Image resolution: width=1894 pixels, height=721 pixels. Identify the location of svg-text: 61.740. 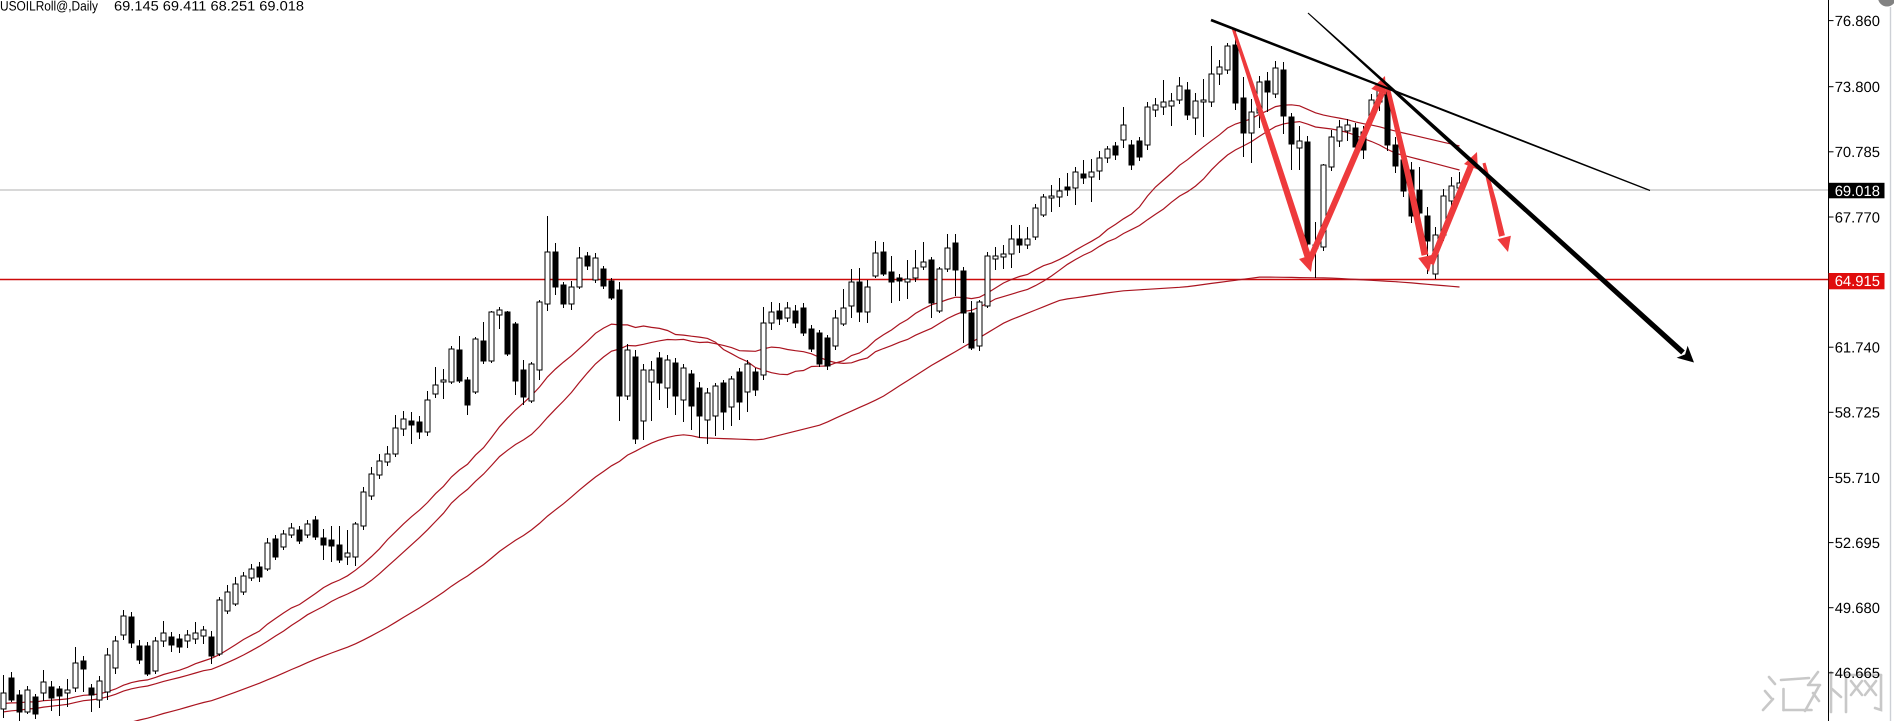
(1857, 349).